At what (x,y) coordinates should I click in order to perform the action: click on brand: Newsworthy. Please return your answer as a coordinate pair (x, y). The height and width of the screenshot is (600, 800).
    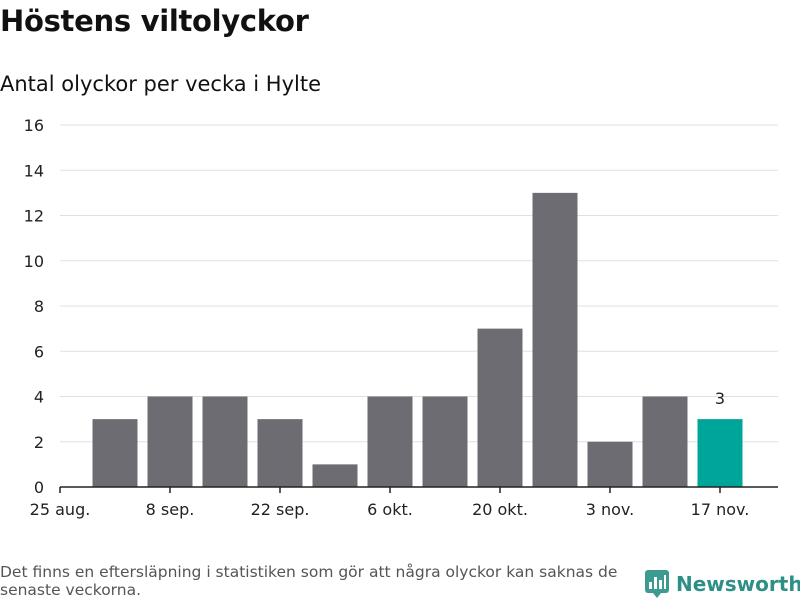
    Looking at the image, I should click on (722, 584).